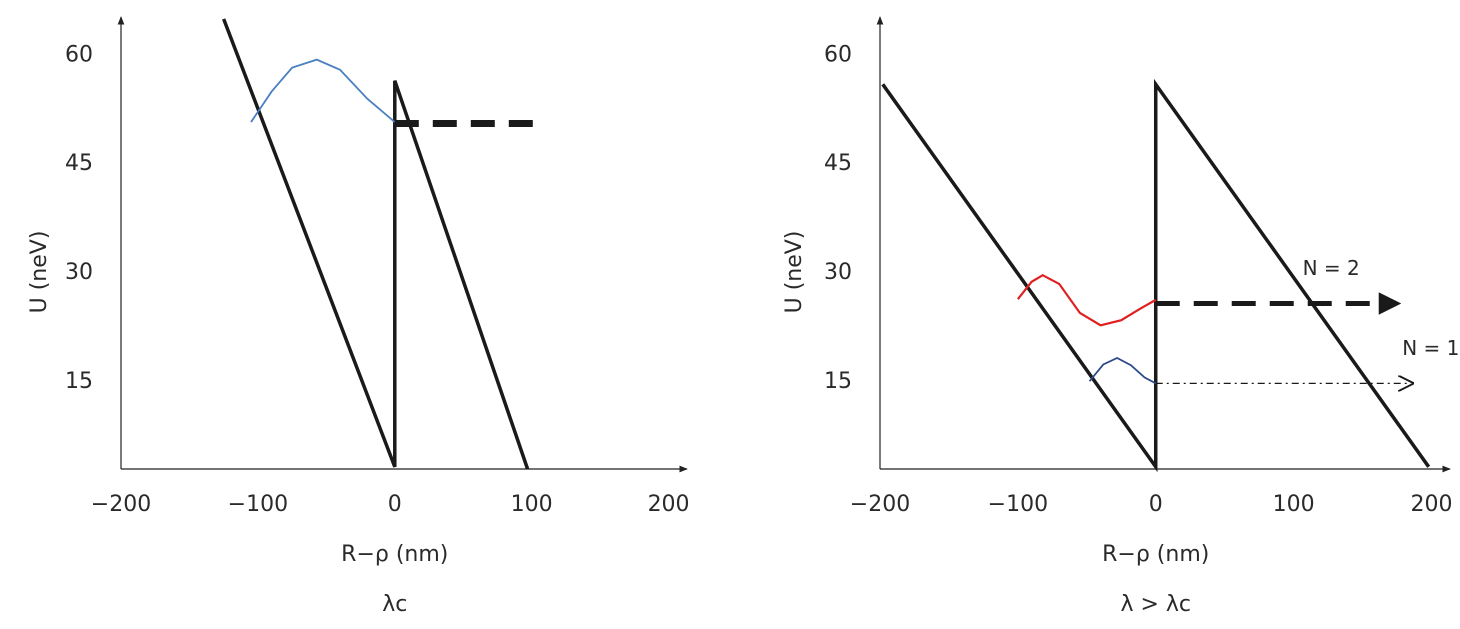 The height and width of the screenshot is (629, 1460). What do you see at coordinates (1155, 604) in the screenshot?
I see `subtitle: λ > λc` at bounding box center [1155, 604].